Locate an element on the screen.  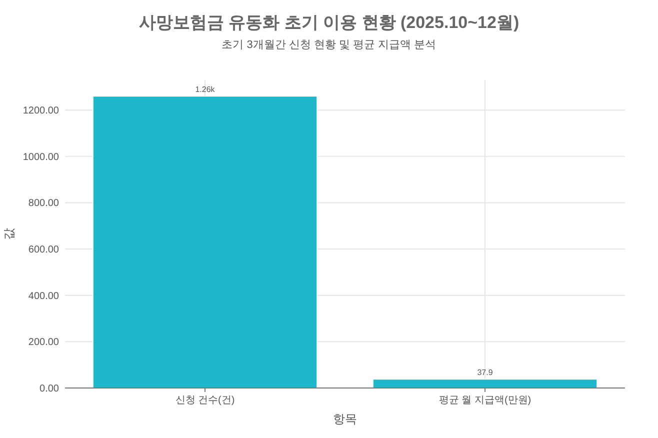
y-tick-label: 600.00 is located at coordinates (44, 250).